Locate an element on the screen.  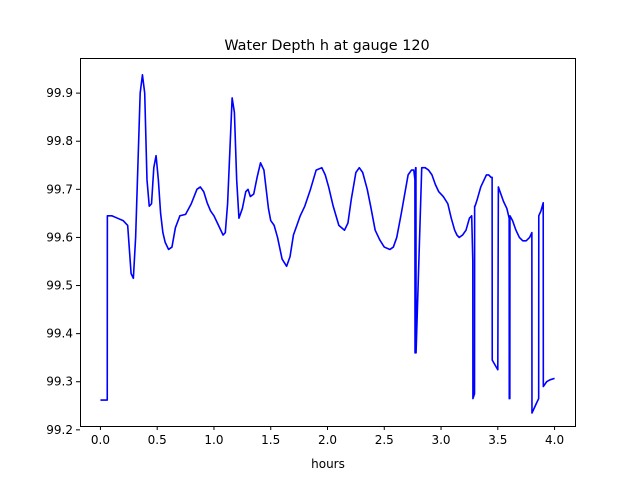
x-tick-label: 0.5 is located at coordinates (157, 440).